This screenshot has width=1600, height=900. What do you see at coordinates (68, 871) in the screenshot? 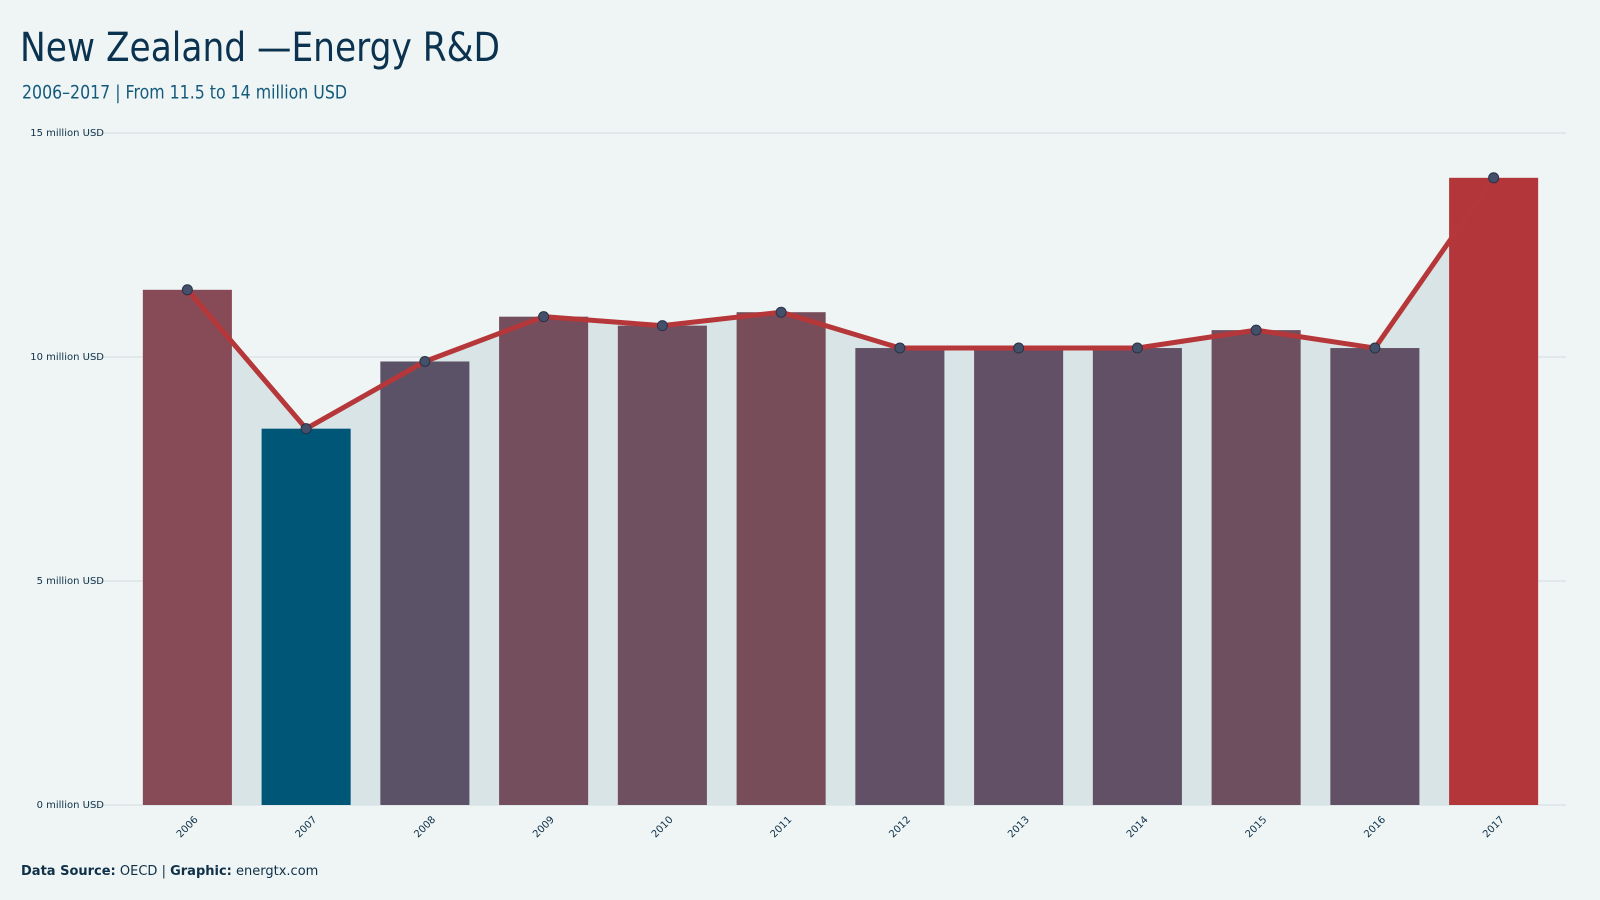
I see `source-label: Data Source:` at bounding box center [68, 871].